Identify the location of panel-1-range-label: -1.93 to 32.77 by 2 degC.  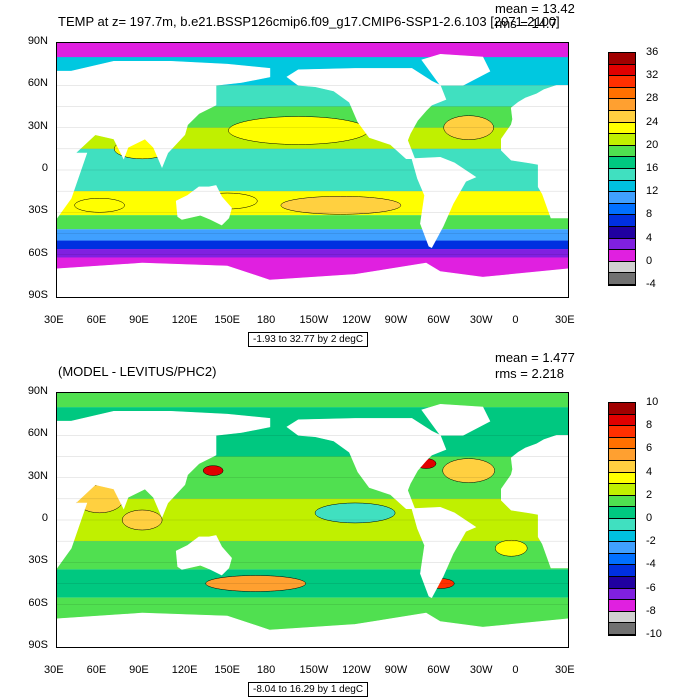
(308, 339).